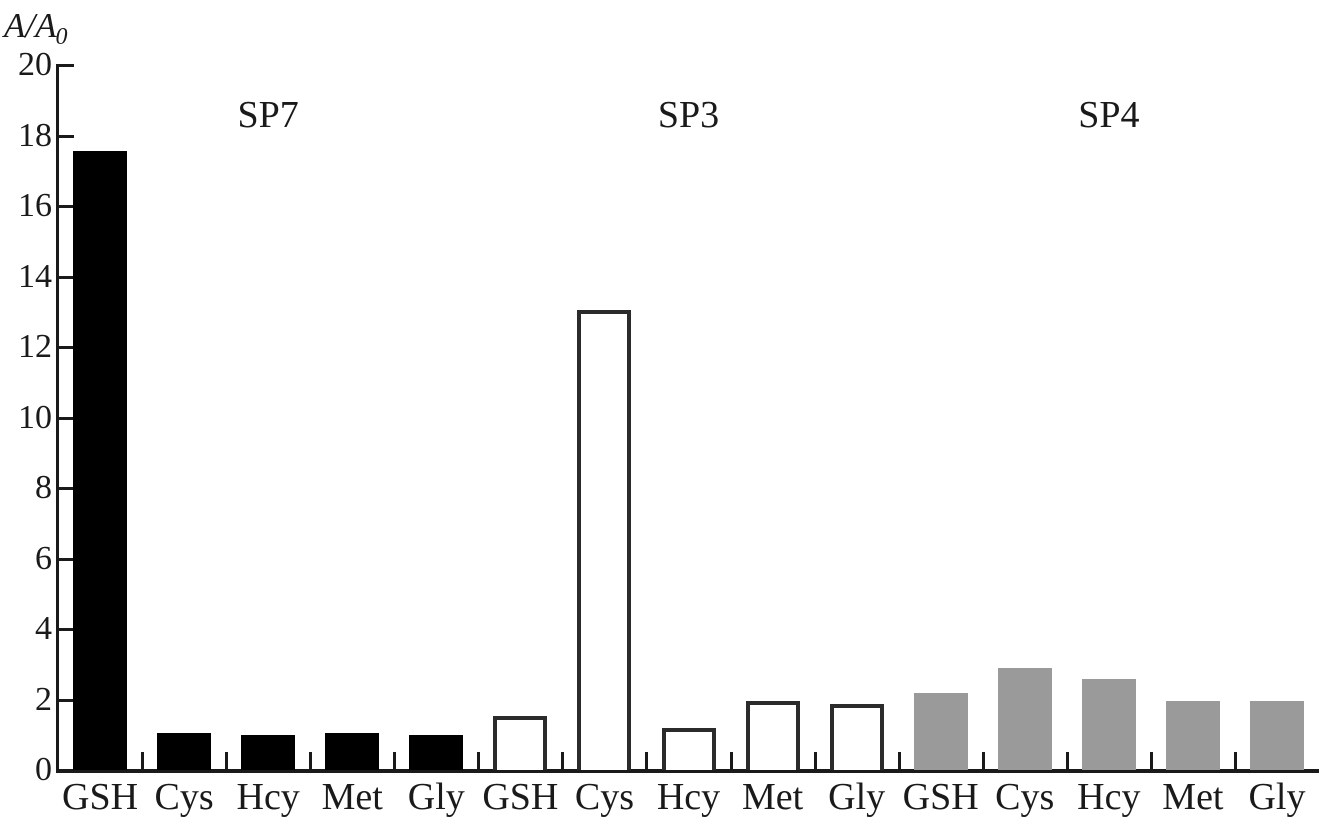 The image size is (1319, 839). Describe the element at coordinates (35, 205) in the screenshot. I see `y-axis-tick-label: 16` at that location.